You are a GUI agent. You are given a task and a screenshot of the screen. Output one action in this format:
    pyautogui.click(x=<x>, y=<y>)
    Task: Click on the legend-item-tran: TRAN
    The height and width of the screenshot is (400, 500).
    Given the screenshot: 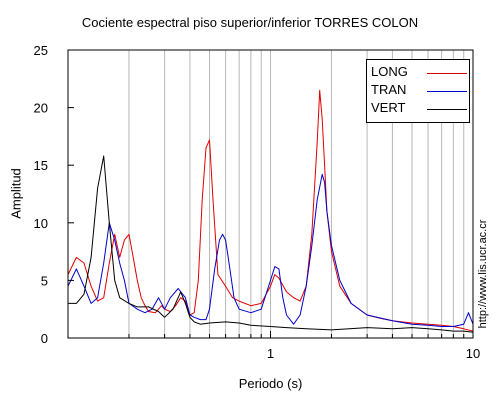 What is the action you would take?
    pyautogui.click(x=419, y=91)
    